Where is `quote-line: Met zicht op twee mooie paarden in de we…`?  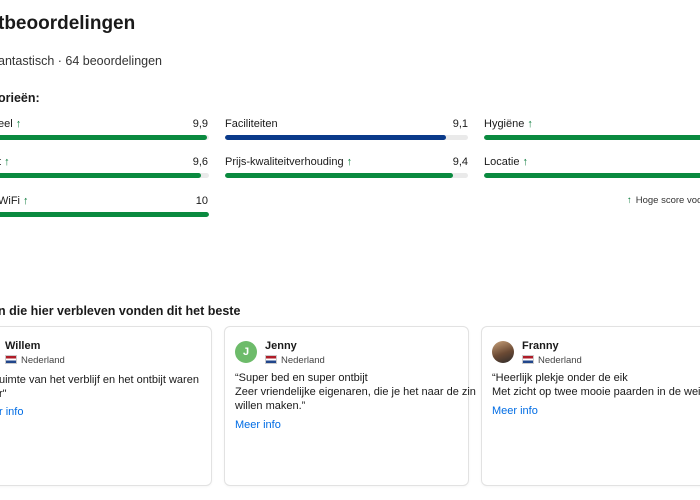
quote-line: Met zicht op twee mooie paarden in de we… is located at coordinates (596, 392).